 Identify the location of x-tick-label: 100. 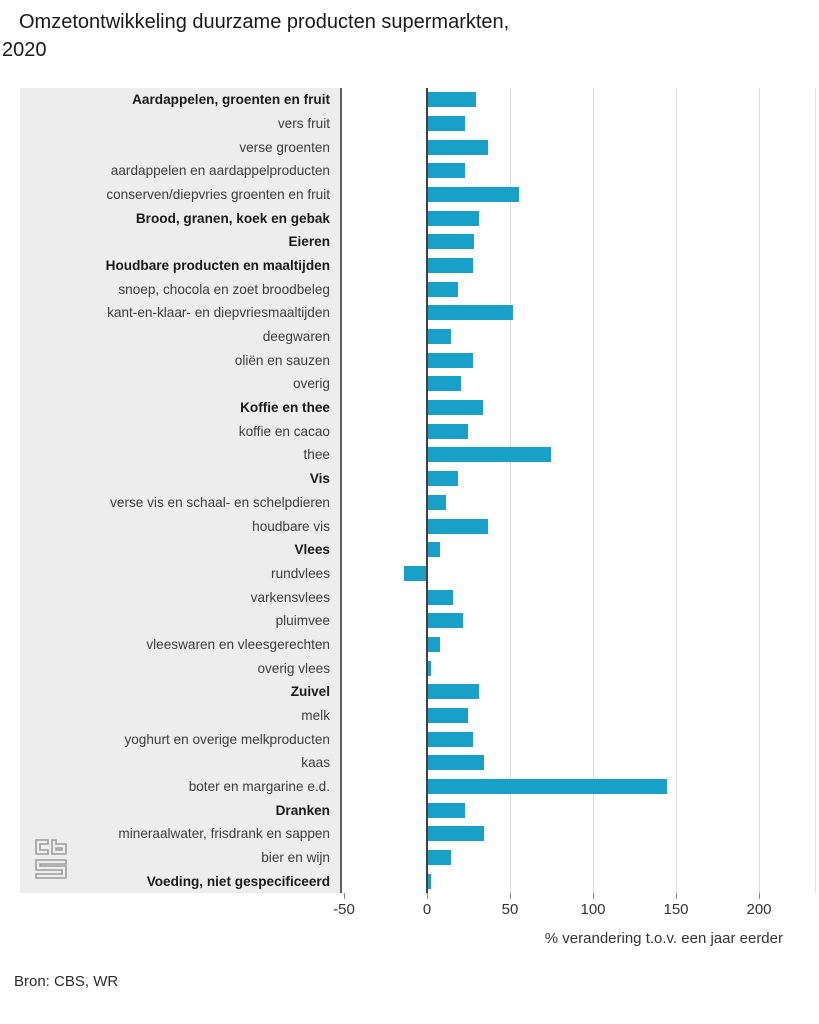
(593, 909).